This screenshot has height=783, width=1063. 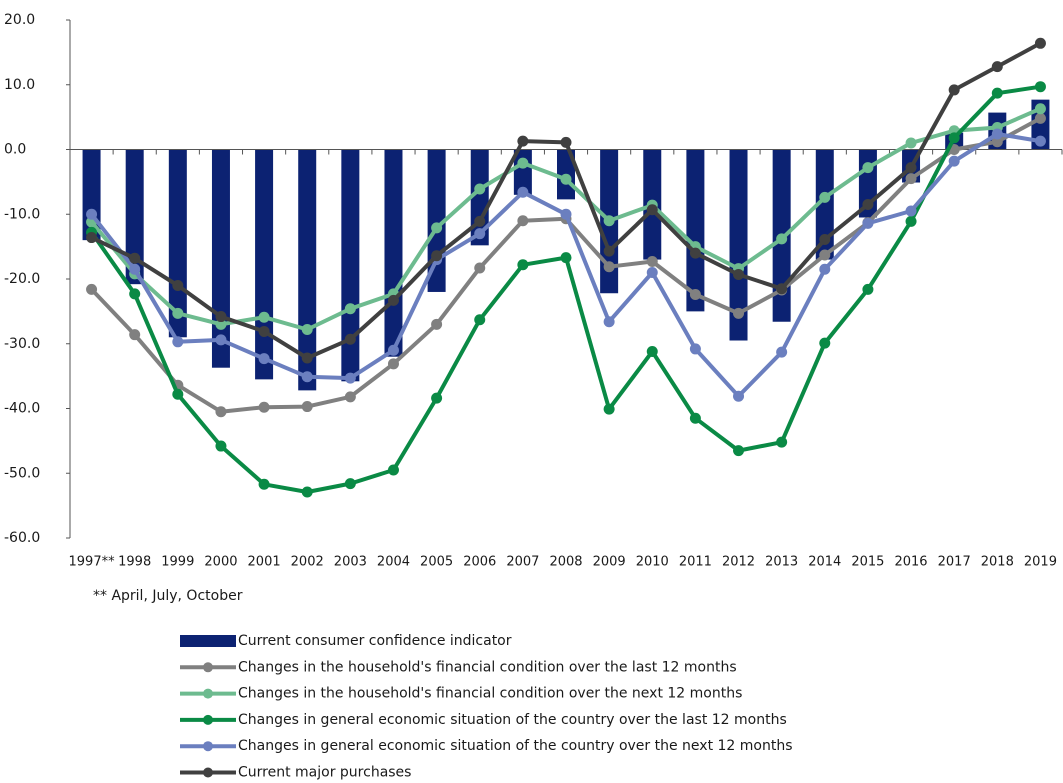 What do you see at coordinates (264, 562) in the screenshot?
I see `x-tick-label: 2001` at bounding box center [264, 562].